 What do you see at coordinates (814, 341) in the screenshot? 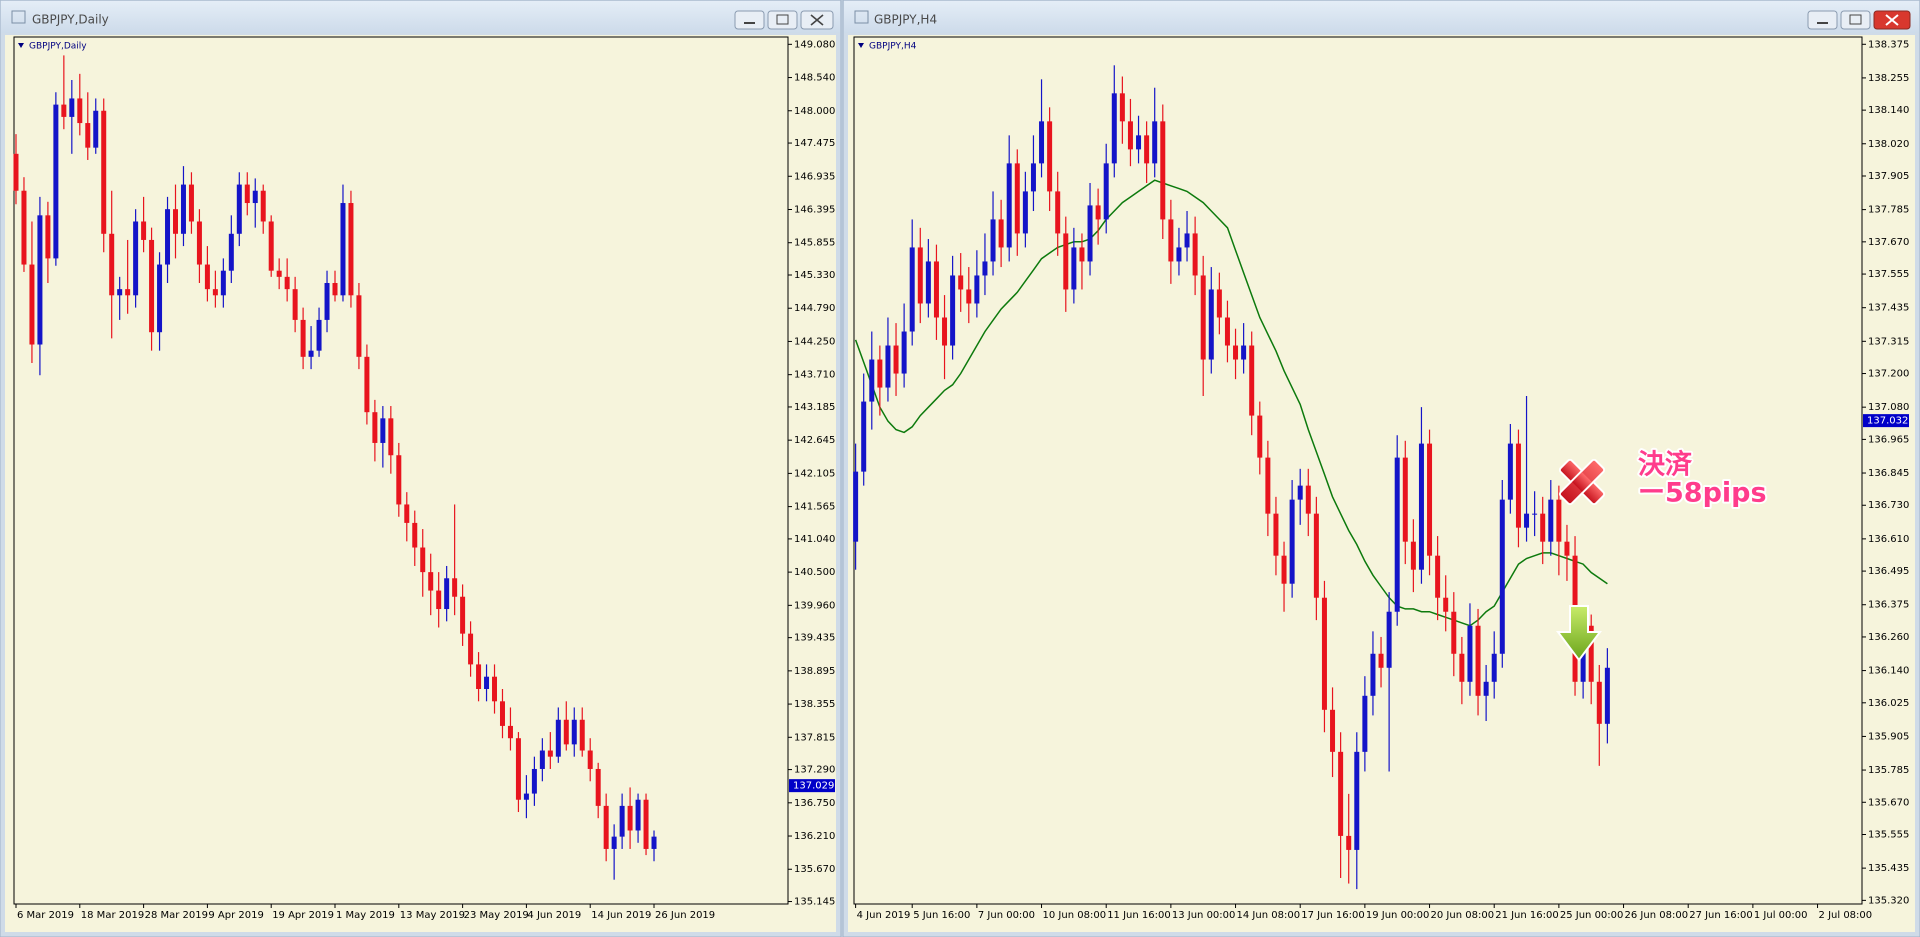
I see `y-tick-label: 144.250` at bounding box center [814, 341].